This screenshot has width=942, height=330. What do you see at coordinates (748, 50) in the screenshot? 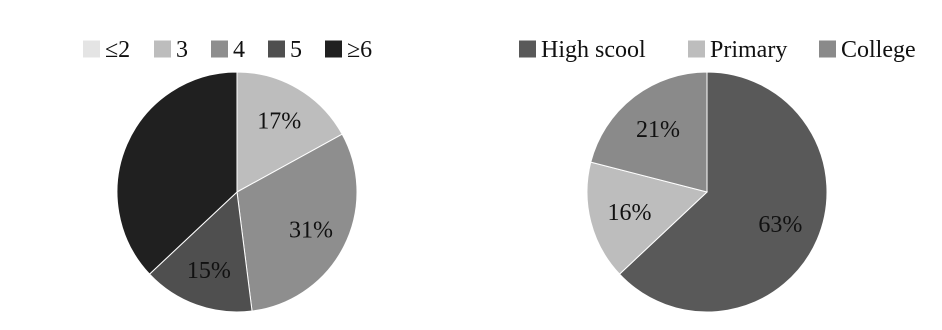
I see `legend-label: Primary` at bounding box center [748, 50].